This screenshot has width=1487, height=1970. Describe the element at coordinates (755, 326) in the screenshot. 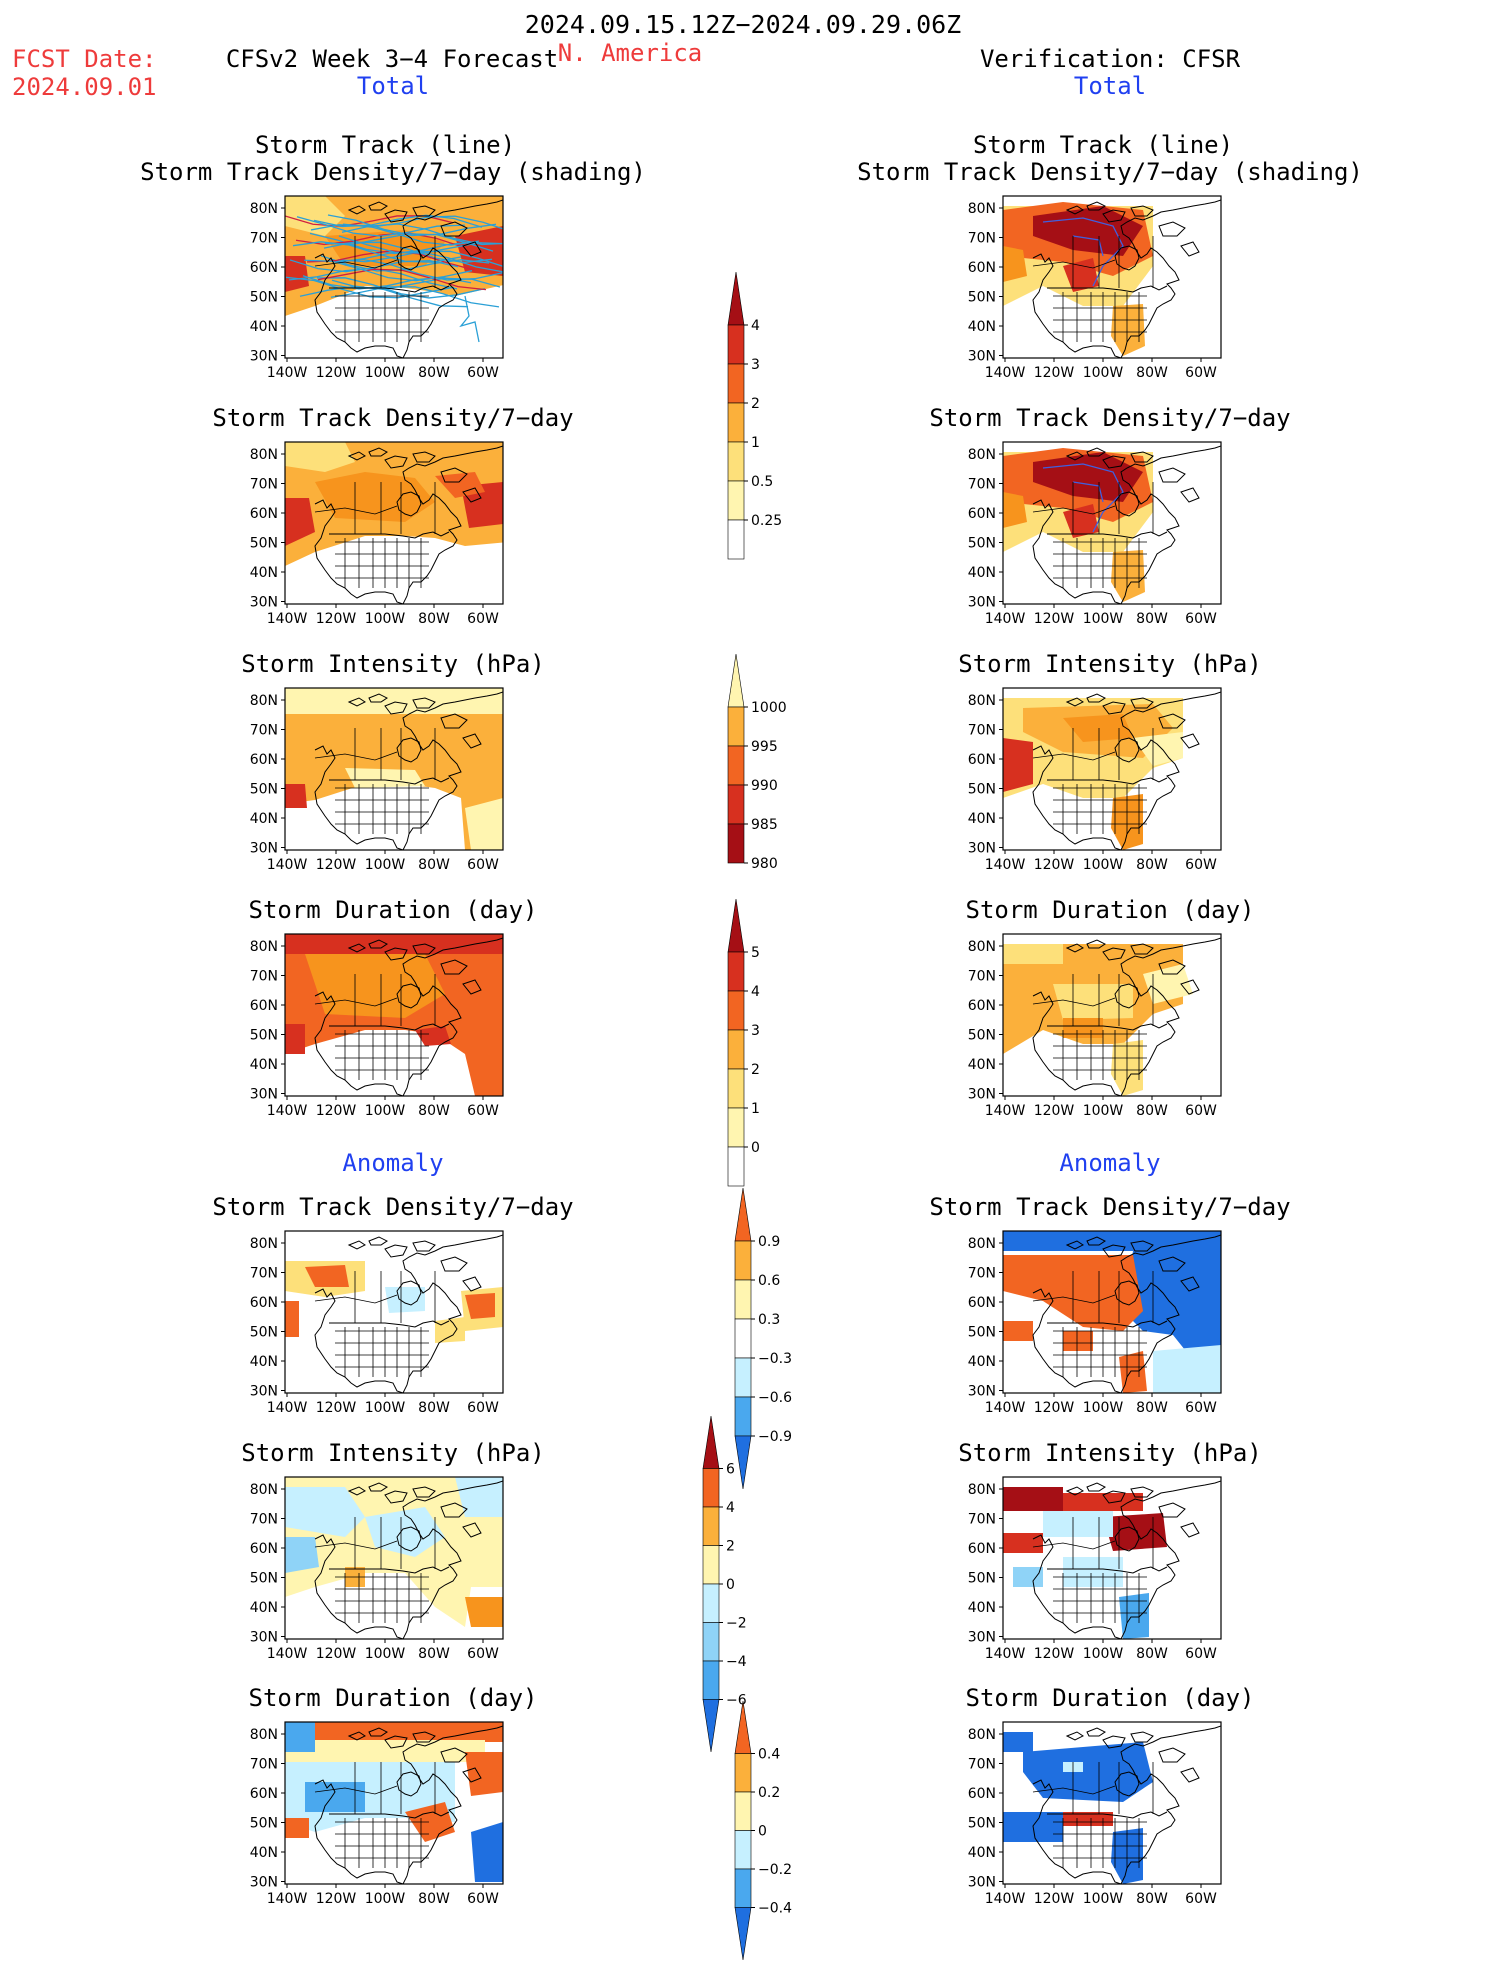

I see `colorbar-label: 4` at that location.